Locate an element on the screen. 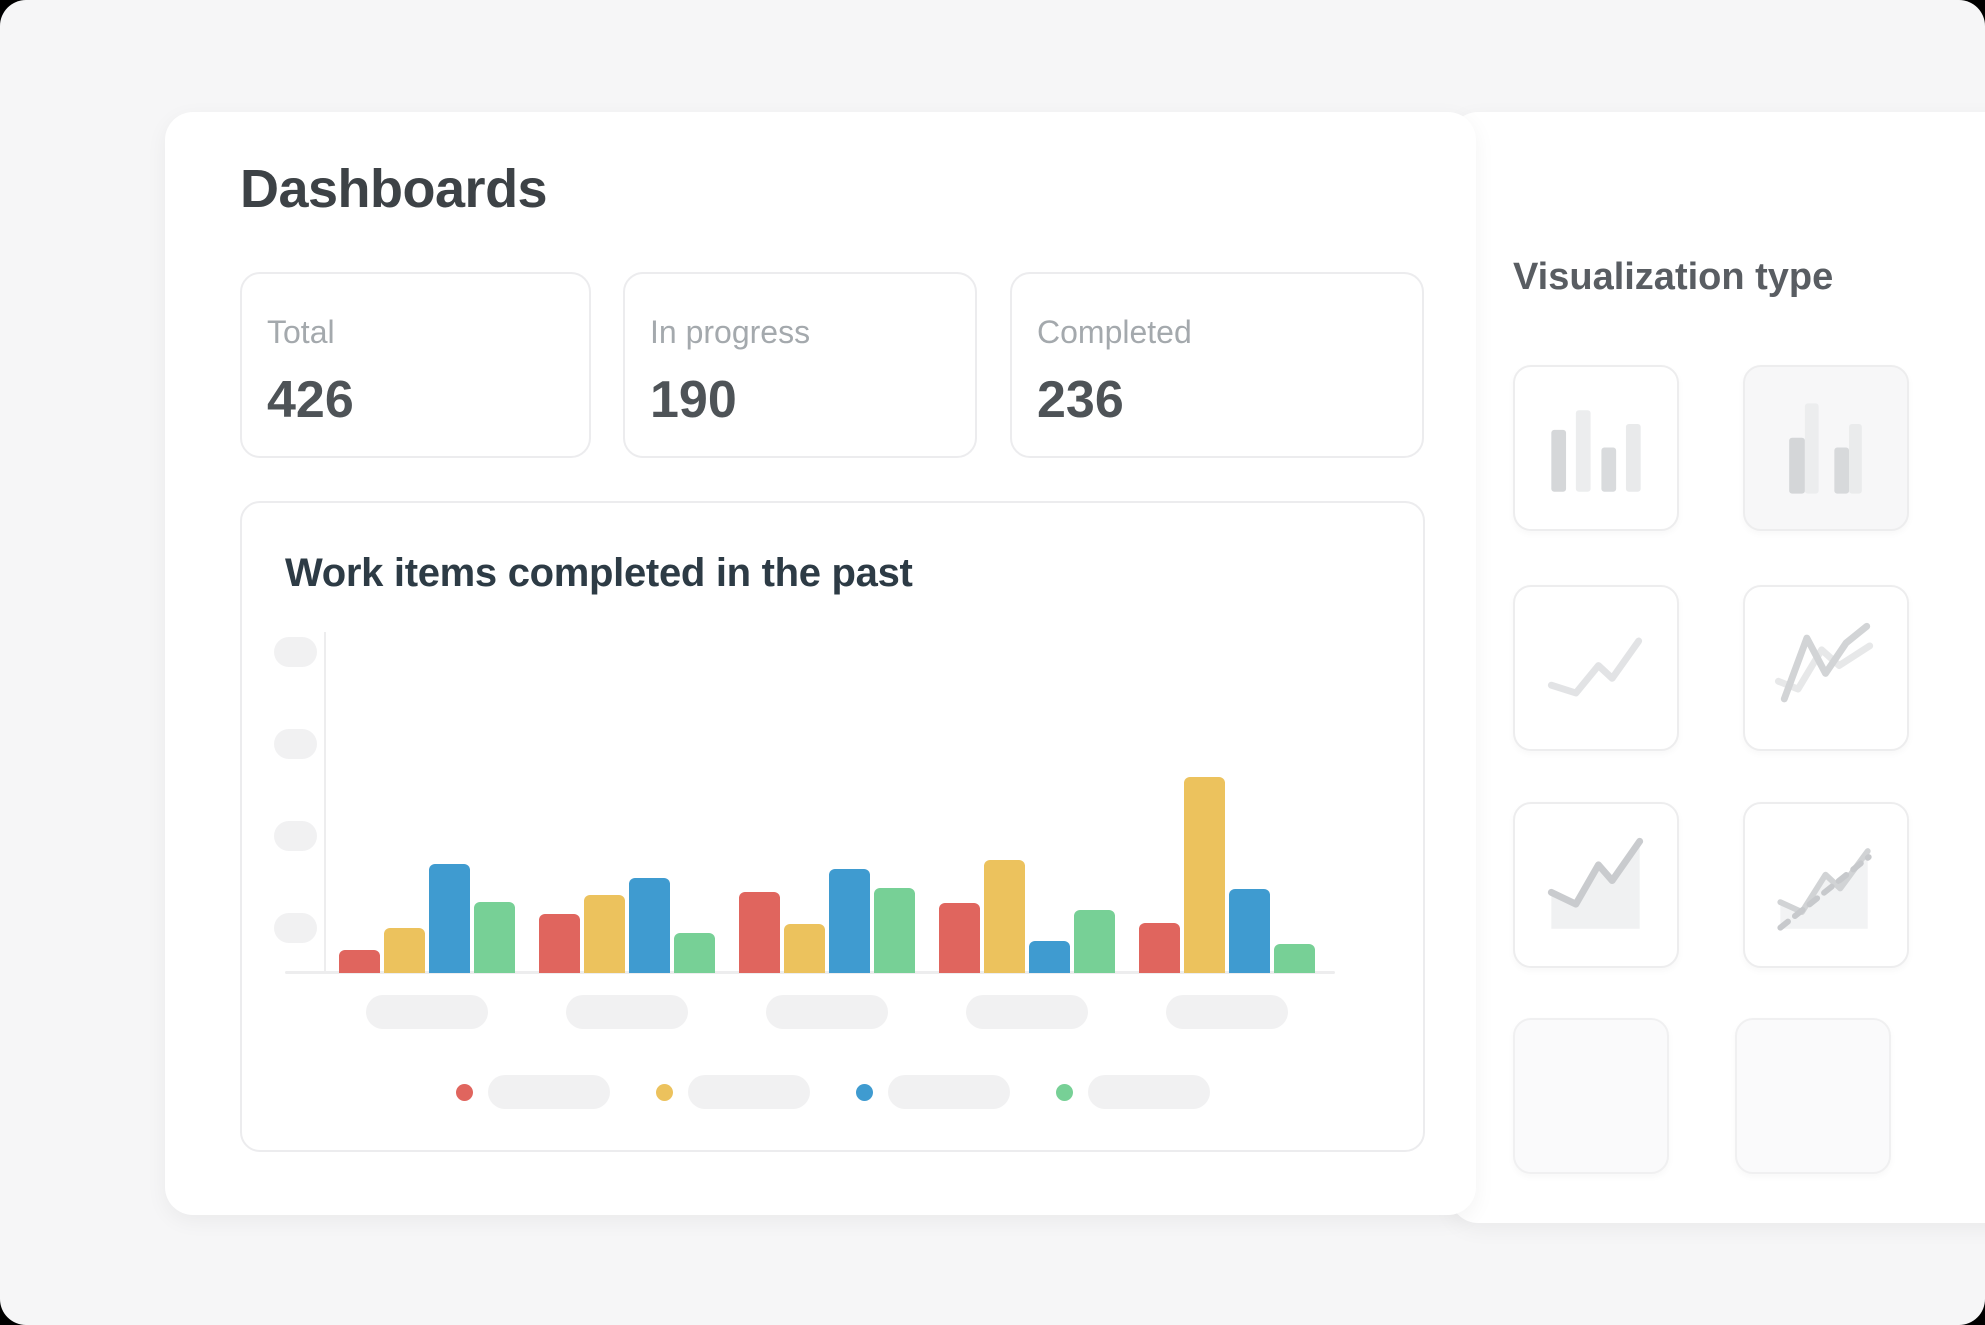  viz-tile-multi-line-chart is located at coordinates (1826, 668).